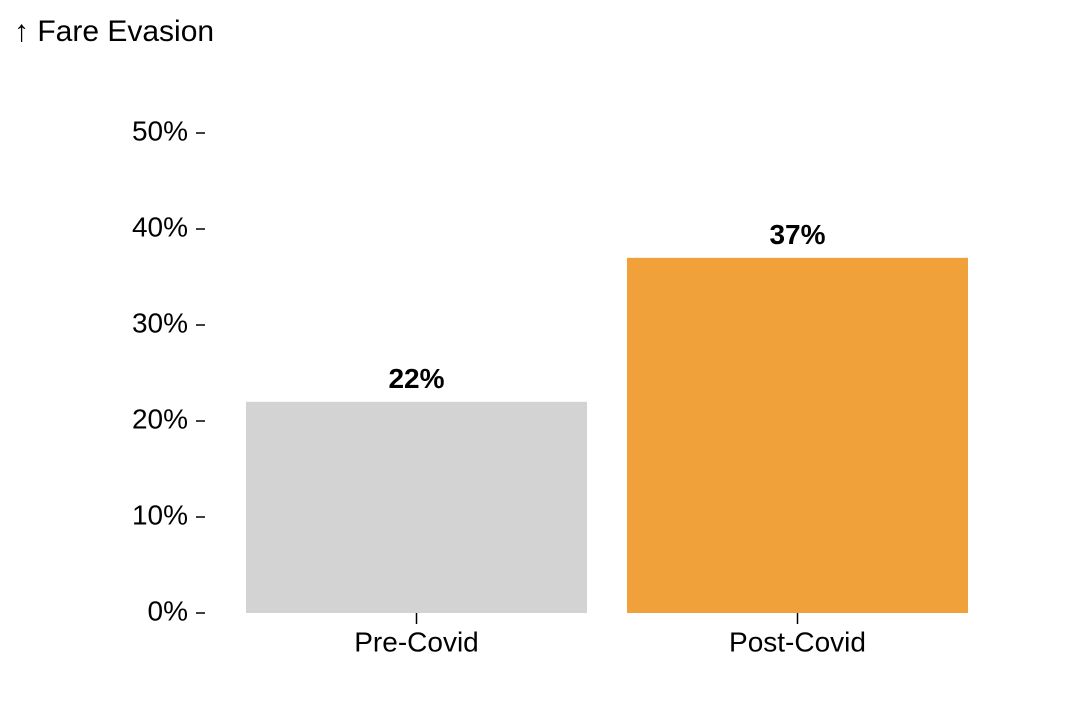  What do you see at coordinates (114, 31) in the screenshot?
I see `y-axis-label: ↑ Fare Evasion` at bounding box center [114, 31].